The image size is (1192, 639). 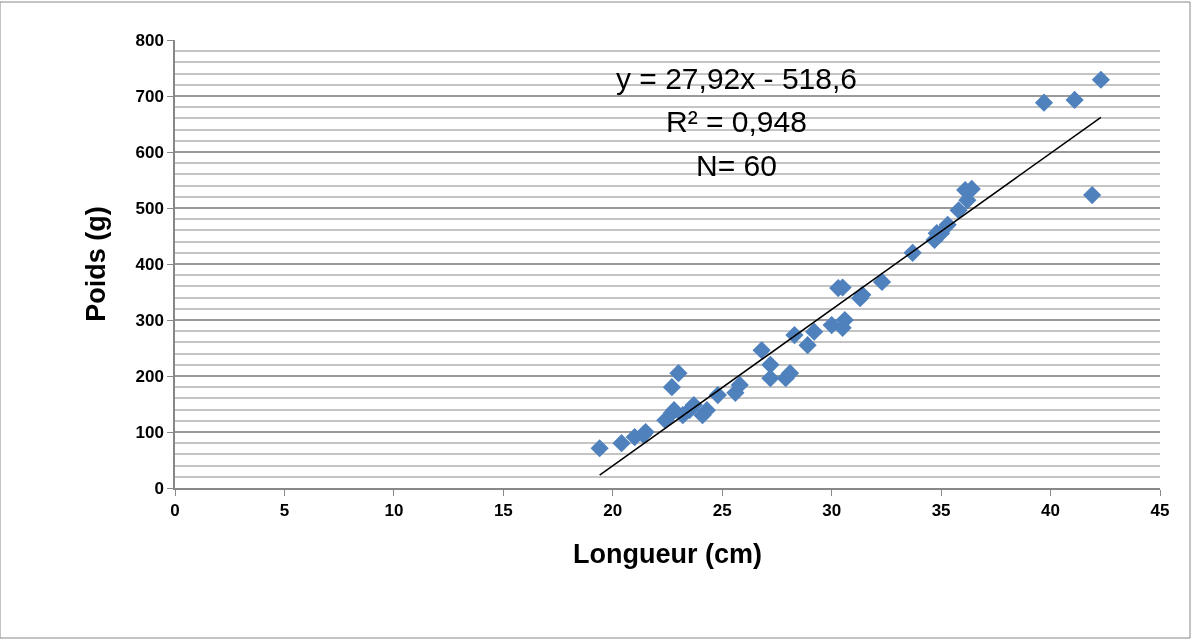 What do you see at coordinates (736, 165) in the screenshot?
I see `annotation: N= 60` at bounding box center [736, 165].